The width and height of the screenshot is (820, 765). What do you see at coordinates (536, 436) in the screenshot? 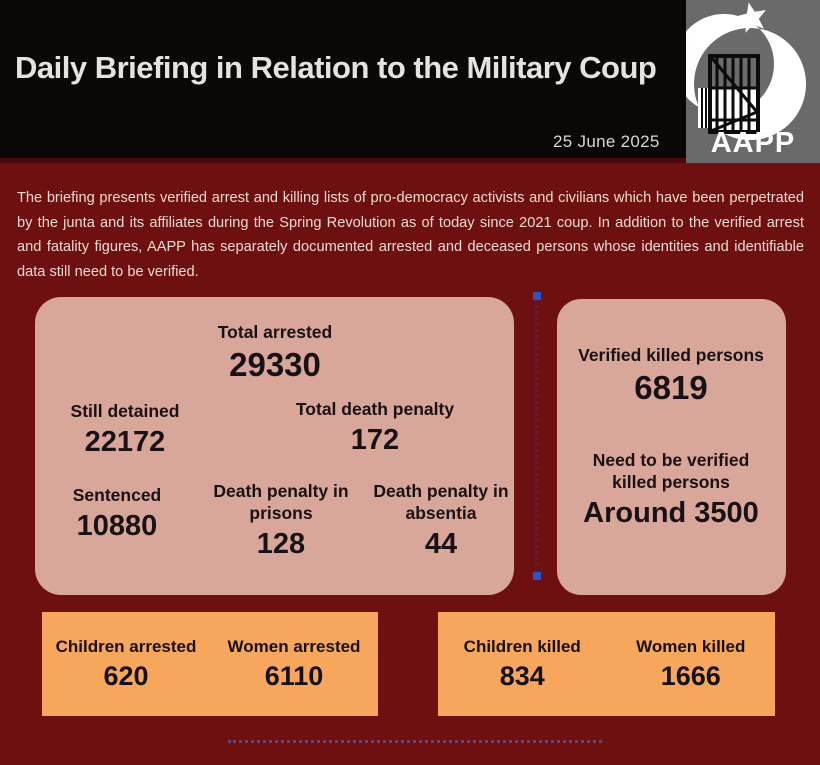
I see `vertical-dotted-divider` at bounding box center [536, 436].